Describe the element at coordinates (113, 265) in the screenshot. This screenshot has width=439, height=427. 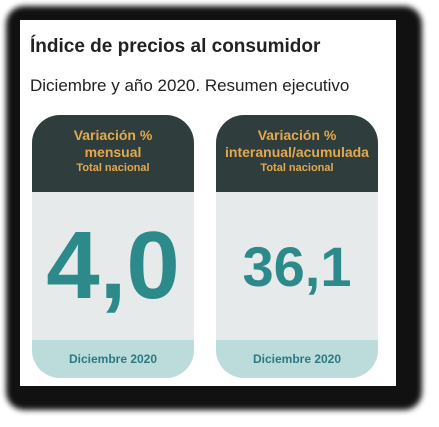
I see `card-value: 4,0` at that location.